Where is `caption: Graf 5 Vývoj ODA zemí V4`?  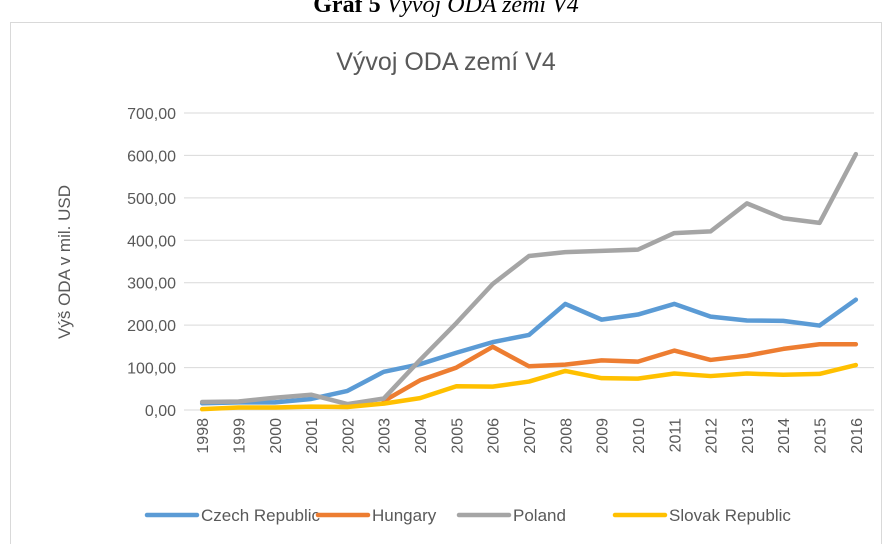
caption: Graf 5 Vývoj ODA zemí V4 is located at coordinates (446, 9).